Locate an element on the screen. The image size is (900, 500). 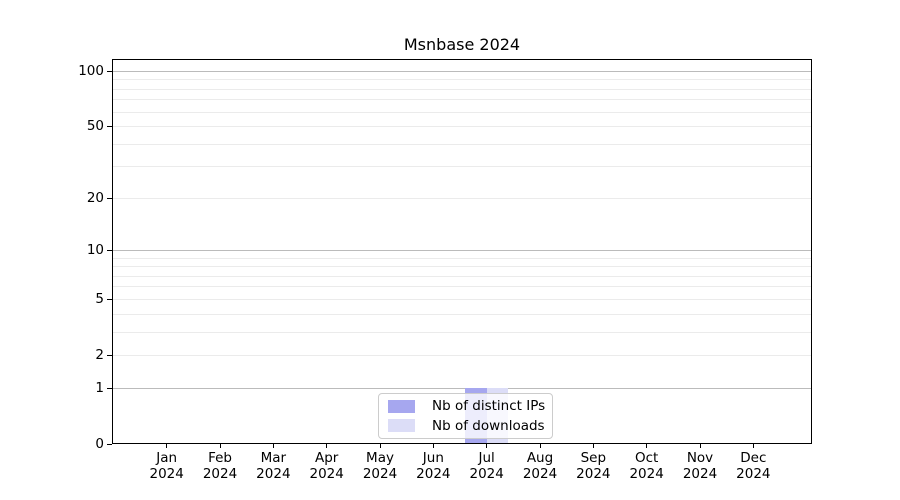
x-tick-label: Mar 2024 is located at coordinates (273, 466).